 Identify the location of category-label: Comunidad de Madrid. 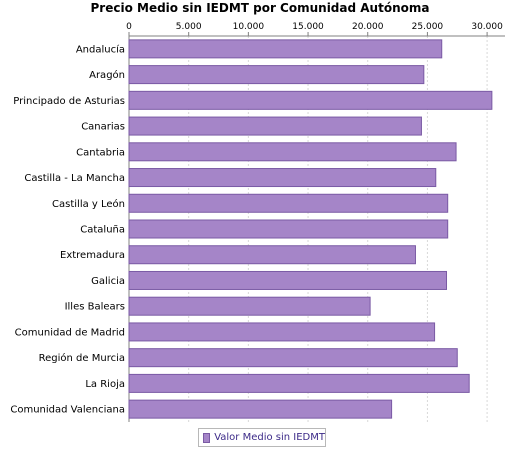
(70, 332).